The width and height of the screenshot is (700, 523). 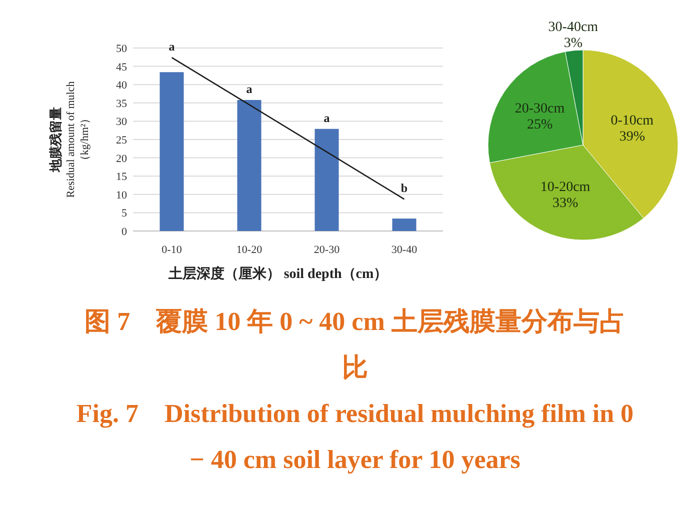 I want to click on line-series, so click(x=288, y=128).